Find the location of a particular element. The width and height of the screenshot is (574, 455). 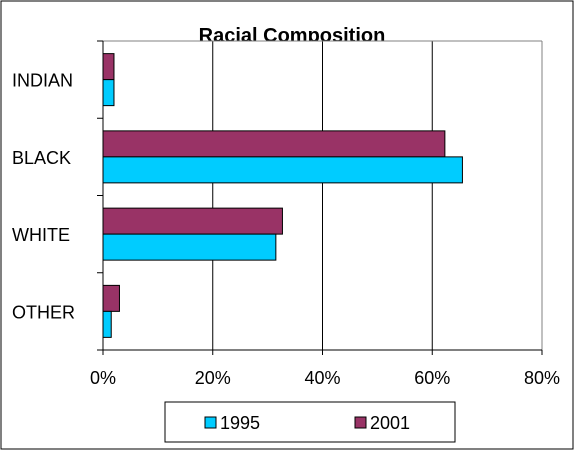

category-label-indian: INDIAN is located at coordinates (42, 81).